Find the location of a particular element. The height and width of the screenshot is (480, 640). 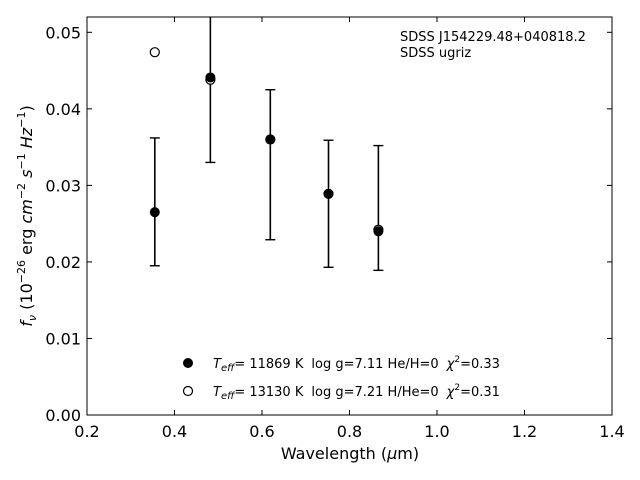

x-tick-label: 1.2 is located at coordinates (524, 431).